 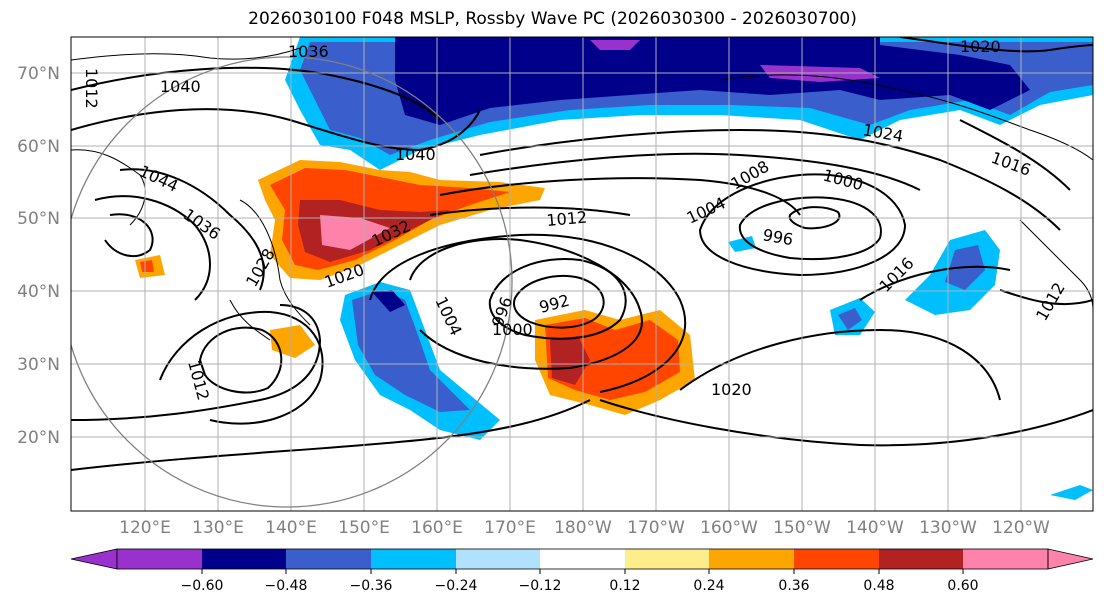 I want to click on lat-label: 20°N, so click(x=38, y=438).